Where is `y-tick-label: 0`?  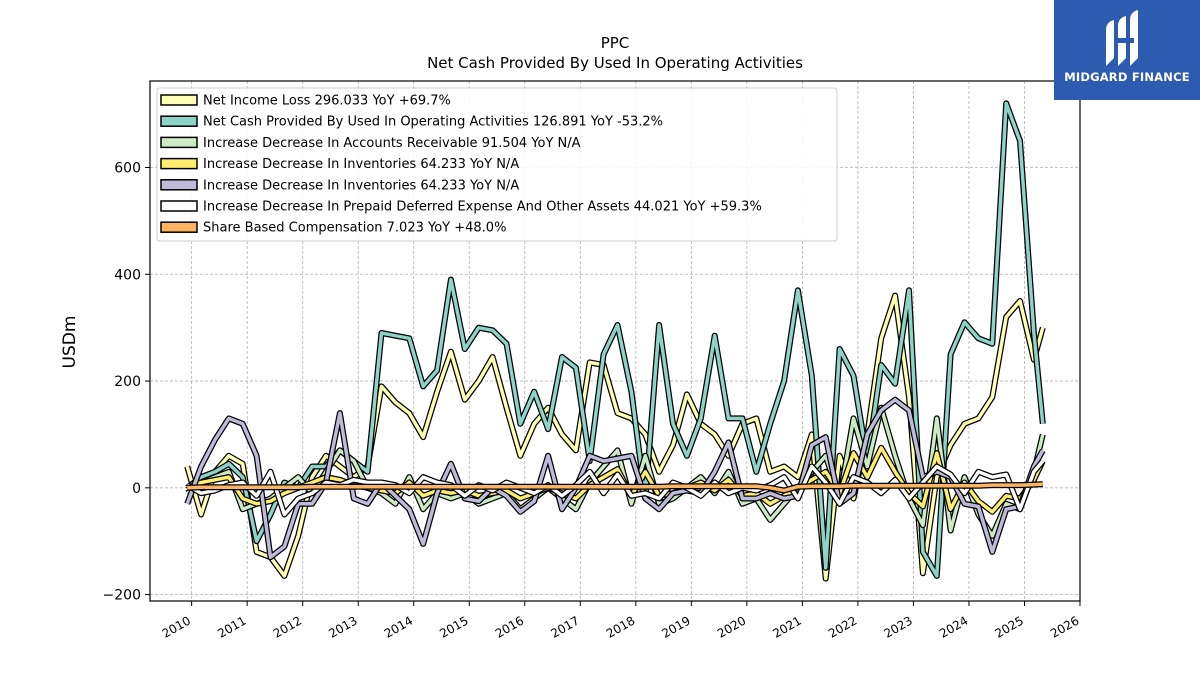 y-tick-label: 0 is located at coordinates (136, 489).